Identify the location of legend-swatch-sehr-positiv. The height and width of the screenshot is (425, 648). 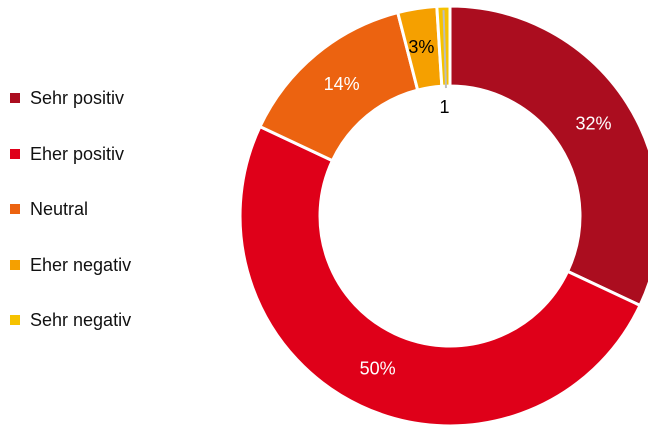
(15, 98).